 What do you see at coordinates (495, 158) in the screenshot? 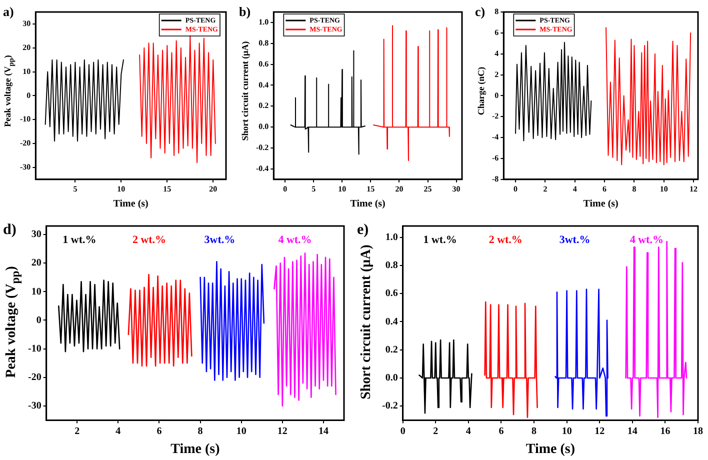
I see `y-tick-label: -6` at bounding box center [495, 158].